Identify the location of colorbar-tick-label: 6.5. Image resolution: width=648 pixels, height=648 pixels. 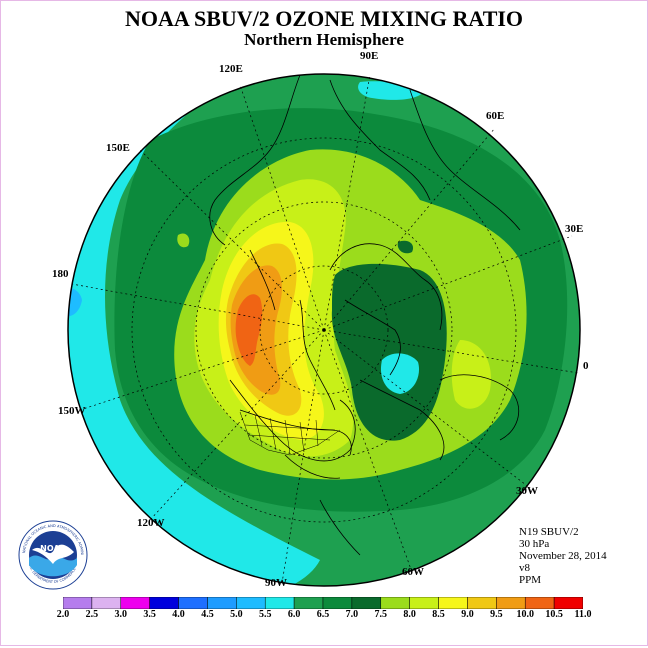
(323, 614).